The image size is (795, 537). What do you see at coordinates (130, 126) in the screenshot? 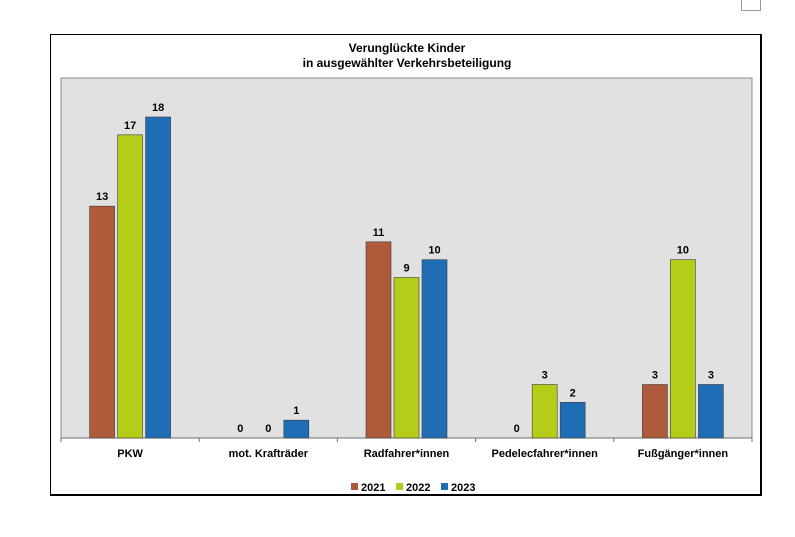
I see `value-label: 17` at bounding box center [130, 126].